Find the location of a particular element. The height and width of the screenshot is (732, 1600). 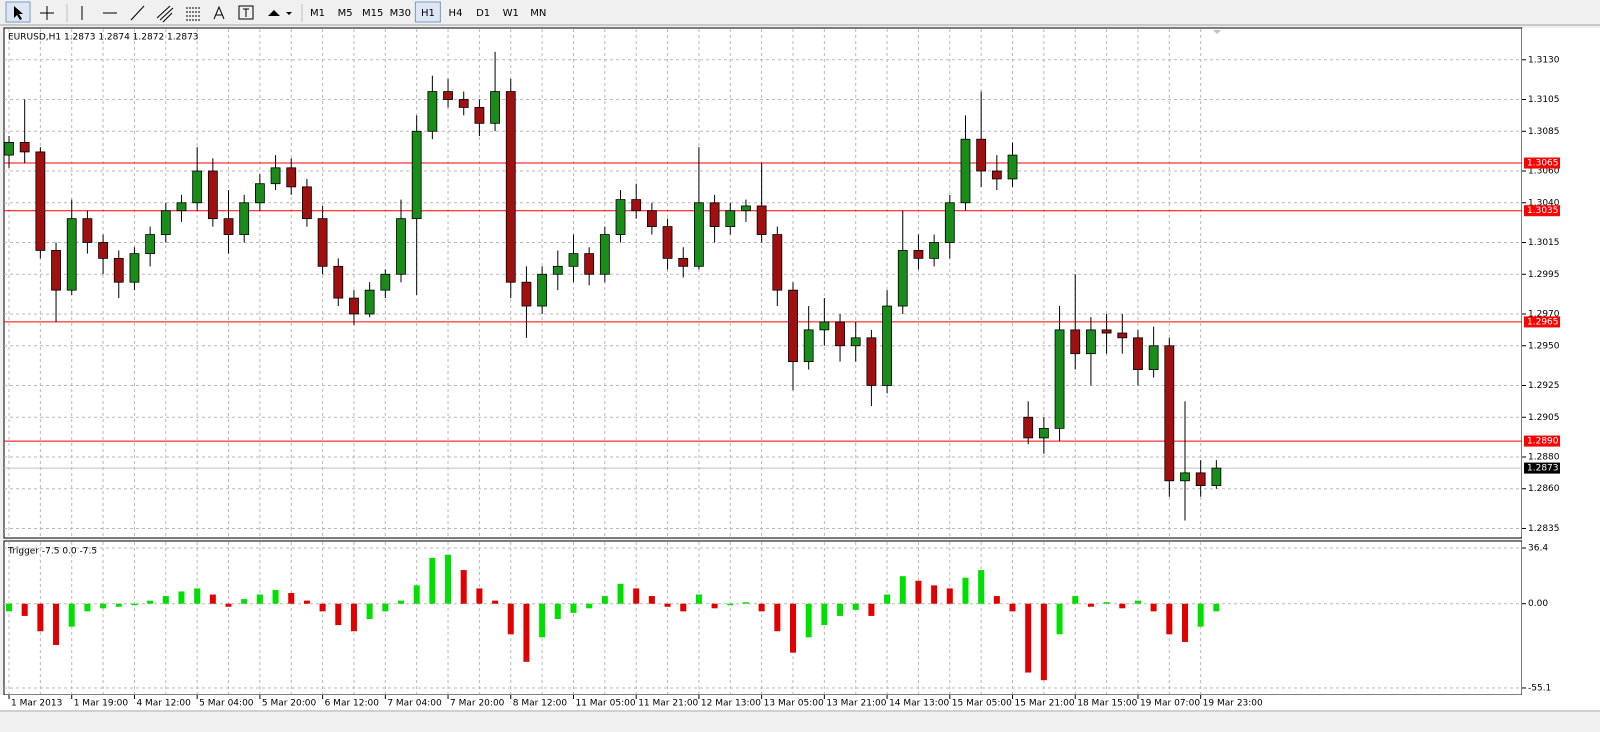

x-tick-label: 13 Mar 05:00 is located at coordinates (794, 704).